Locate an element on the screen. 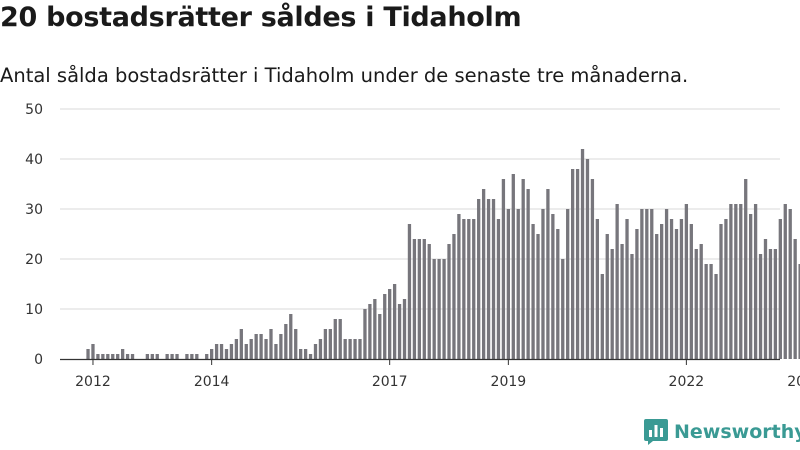  y-tick-label: 30 is located at coordinates (34, 210).